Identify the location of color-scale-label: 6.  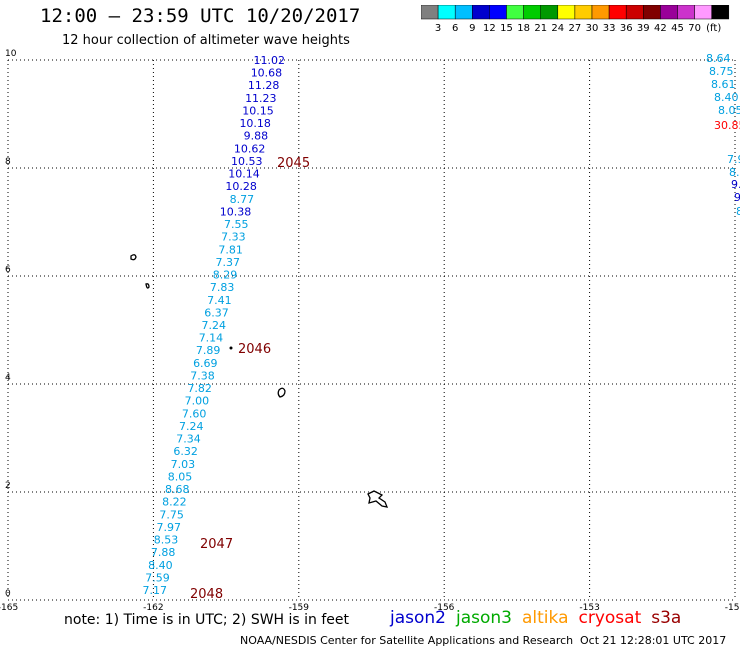
(455, 28).